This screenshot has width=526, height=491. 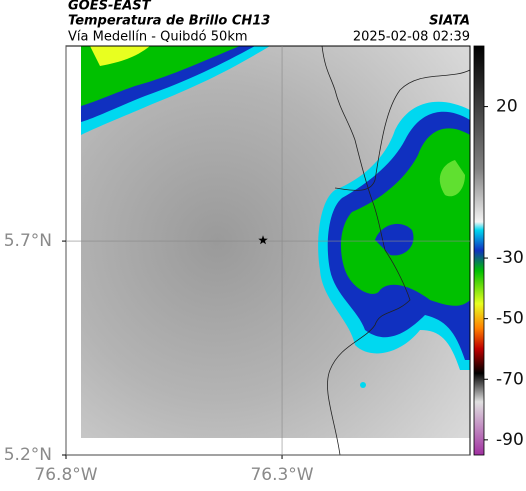 What do you see at coordinates (169, 21) in the screenshot?
I see `title: Temperatura de Brillo CH13` at bounding box center [169, 21].